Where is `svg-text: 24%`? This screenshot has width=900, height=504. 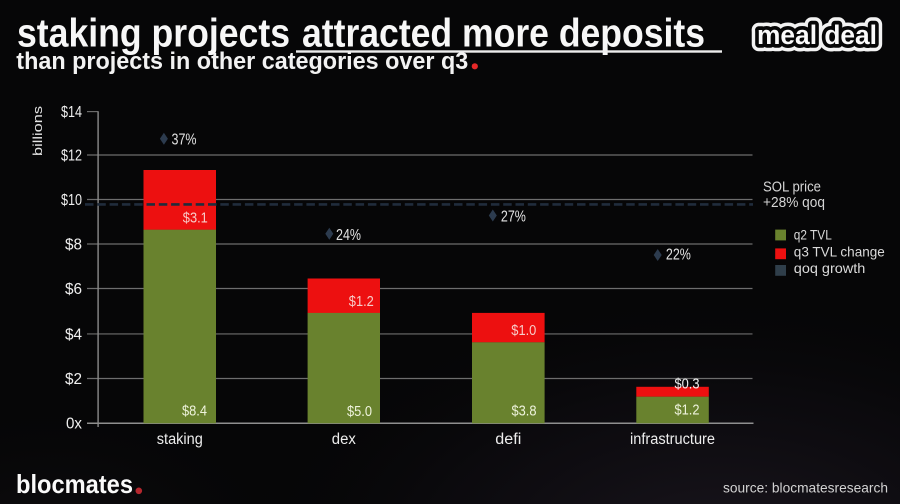 svg-text: 24% is located at coordinates (348, 235).